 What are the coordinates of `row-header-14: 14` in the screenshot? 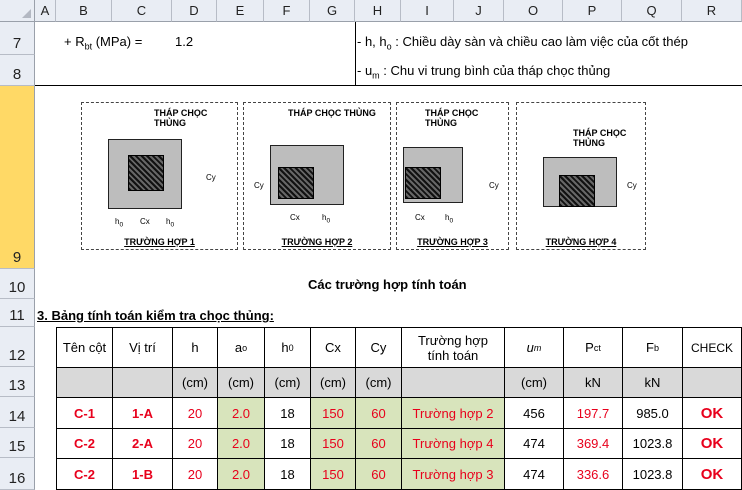 It's located at (17, 412).